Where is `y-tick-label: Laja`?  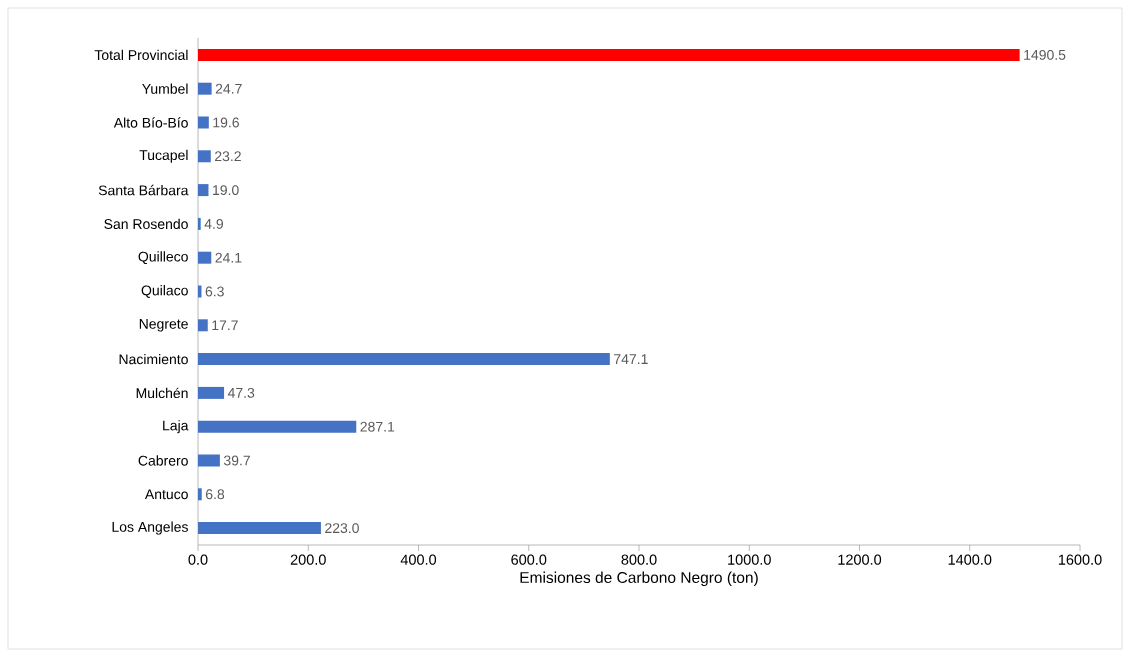 y-tick-label: Laja is located at coordinates (176, 427).